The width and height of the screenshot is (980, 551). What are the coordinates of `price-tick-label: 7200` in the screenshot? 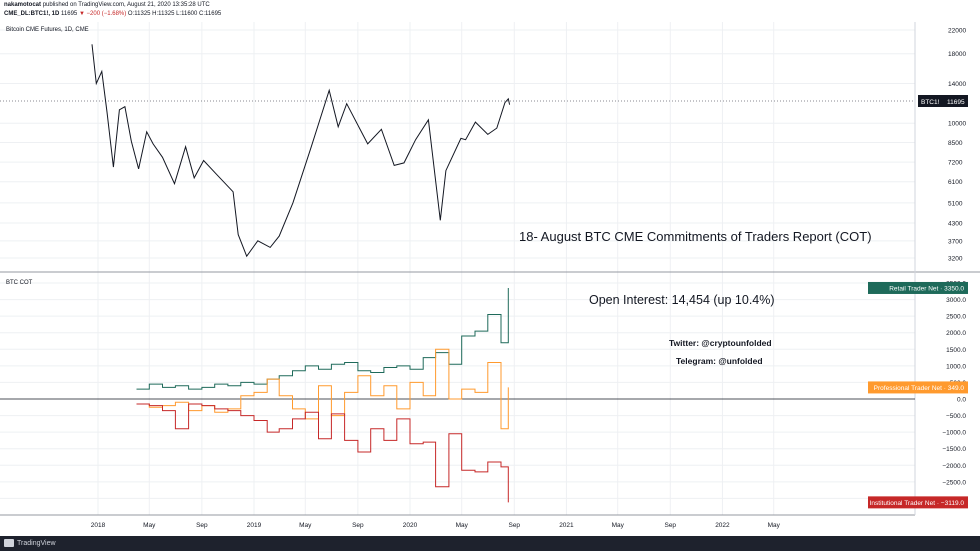 It's located at (955, 163).